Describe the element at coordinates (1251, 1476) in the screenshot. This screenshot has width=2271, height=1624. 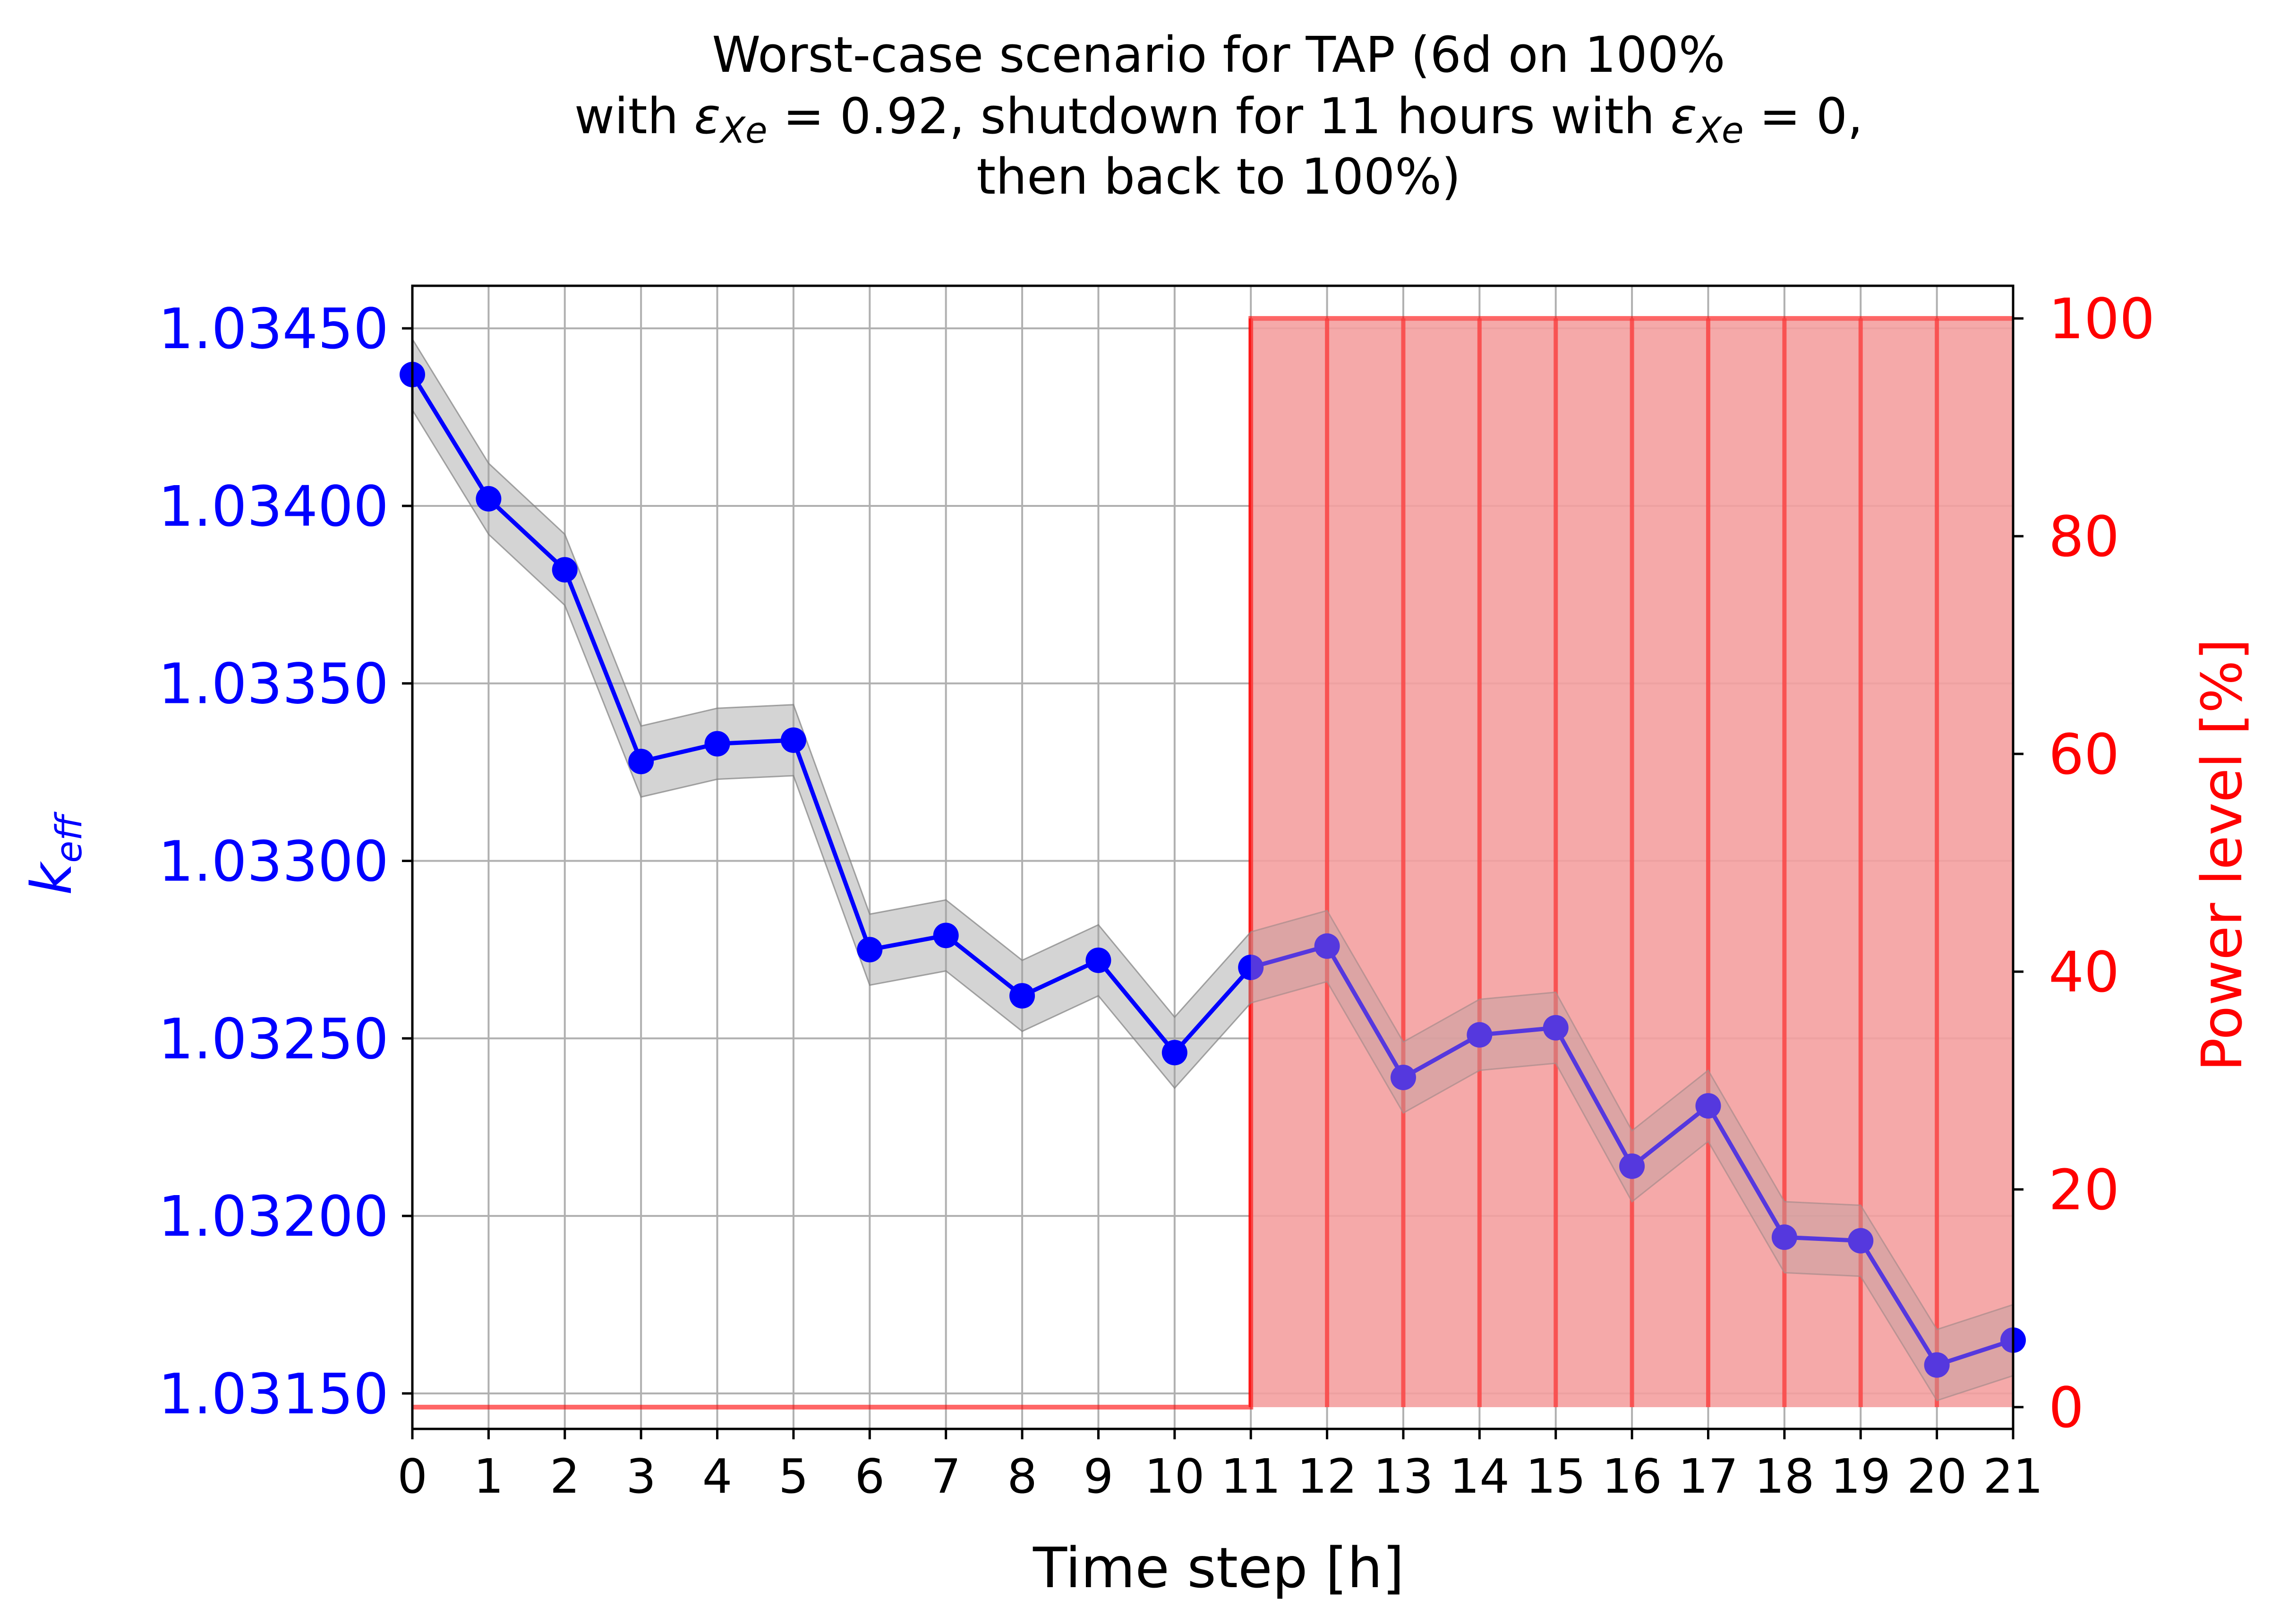
I see `x-tick-label: 11` at that location.